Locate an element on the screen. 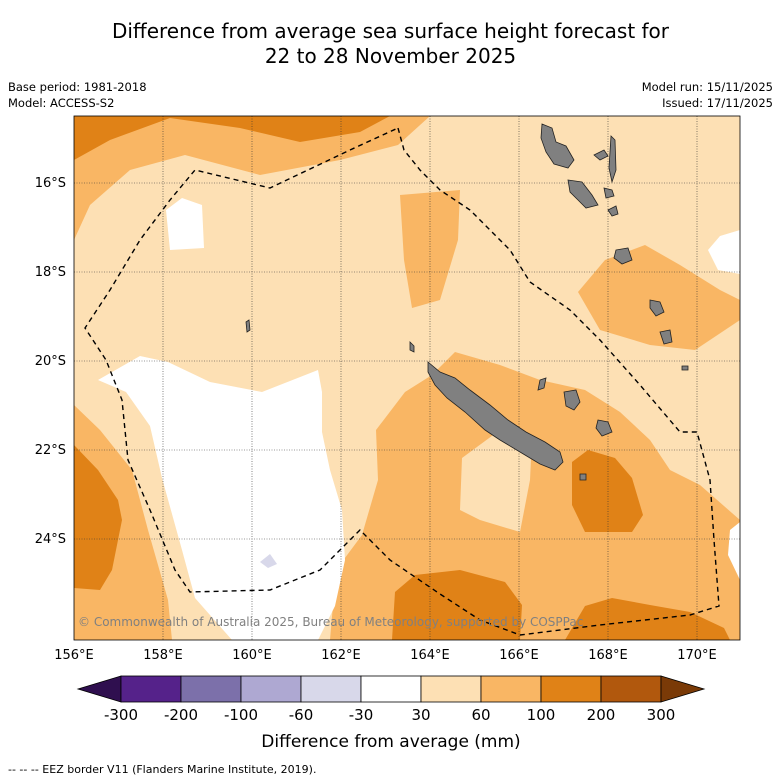  cb-tick: 30 is located at coordinates (420, 715).